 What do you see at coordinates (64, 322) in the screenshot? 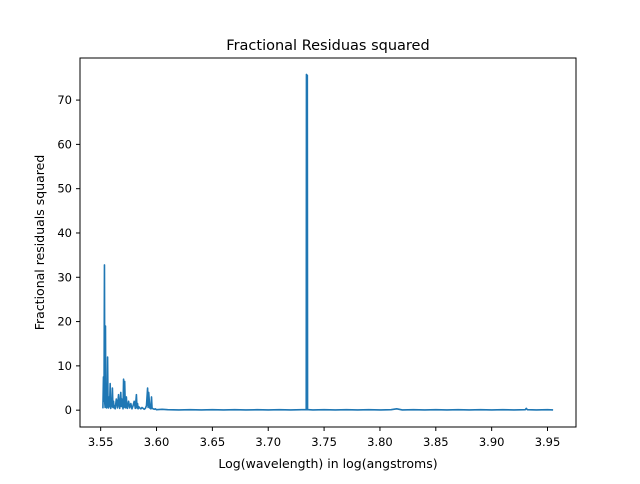
I see `y-tick-label: 20` at bounding box center [64, 322].